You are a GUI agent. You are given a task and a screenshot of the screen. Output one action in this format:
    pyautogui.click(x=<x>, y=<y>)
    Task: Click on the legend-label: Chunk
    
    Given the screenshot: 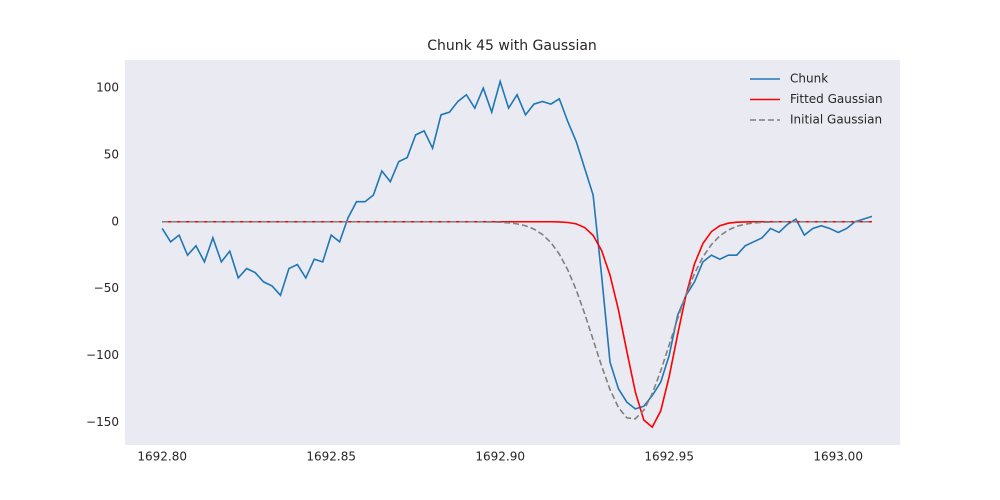 What is the action you would take?
    pyautogui.click(x=809, y=79)
    